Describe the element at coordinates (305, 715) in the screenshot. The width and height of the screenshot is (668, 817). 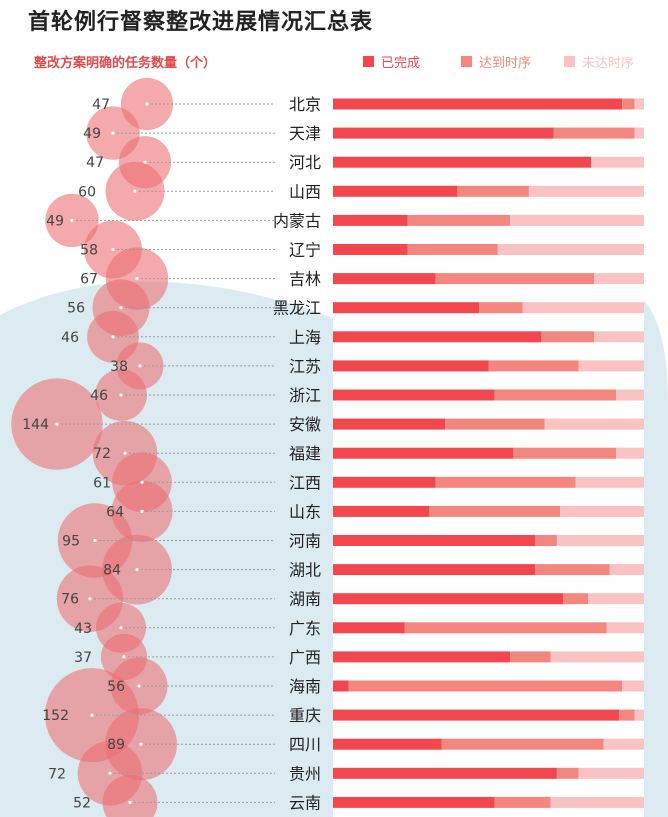
I see `province-label: 重庆` at that location.